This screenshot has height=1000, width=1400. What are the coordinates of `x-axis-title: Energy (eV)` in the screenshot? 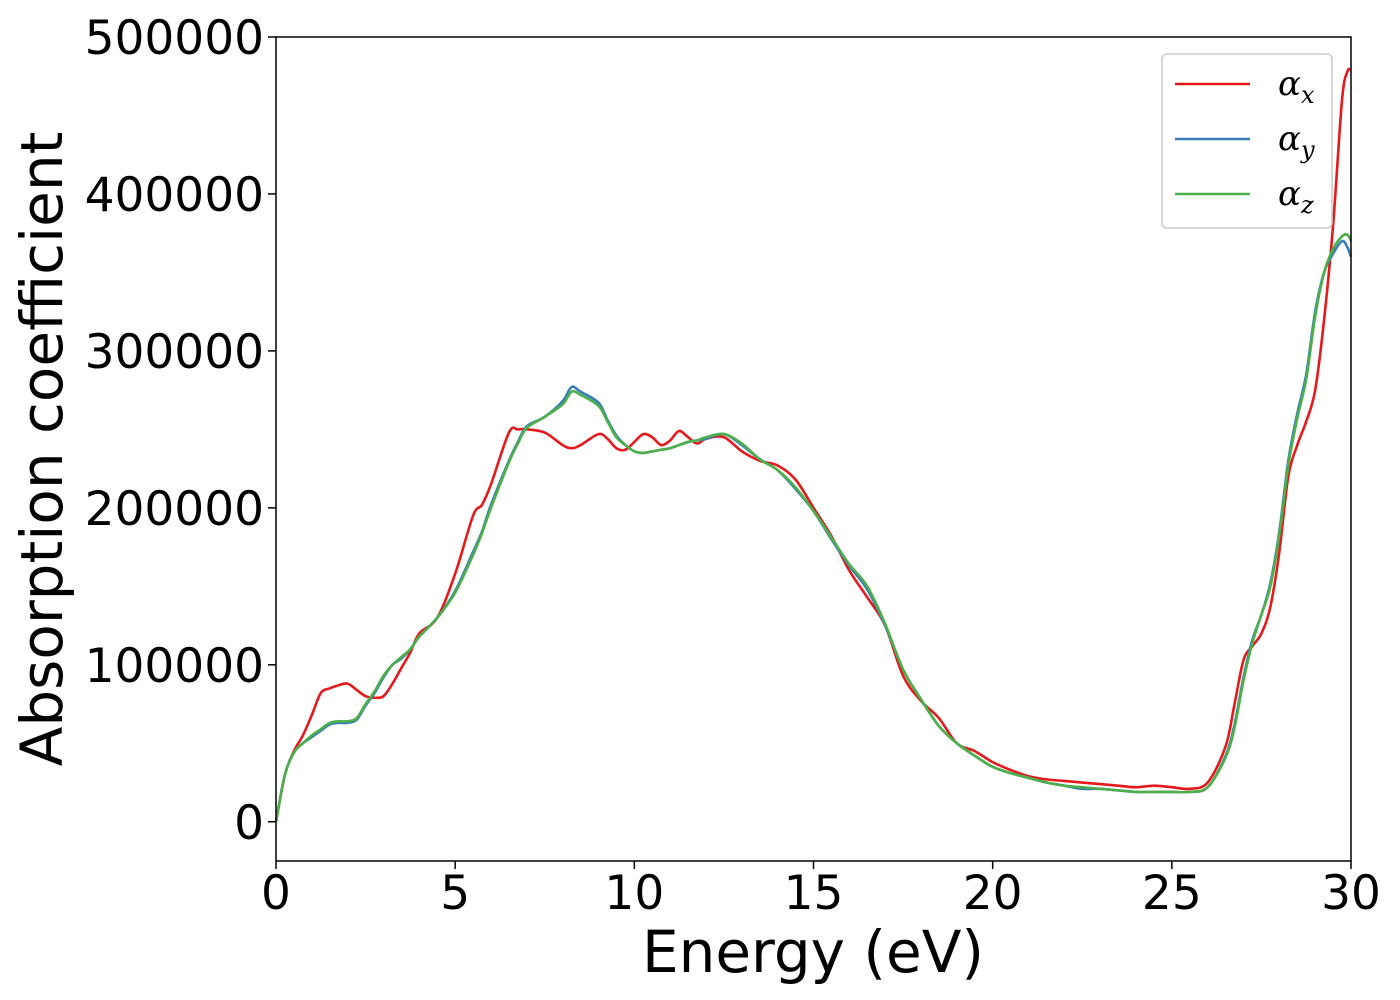 It's located at (813, 952).